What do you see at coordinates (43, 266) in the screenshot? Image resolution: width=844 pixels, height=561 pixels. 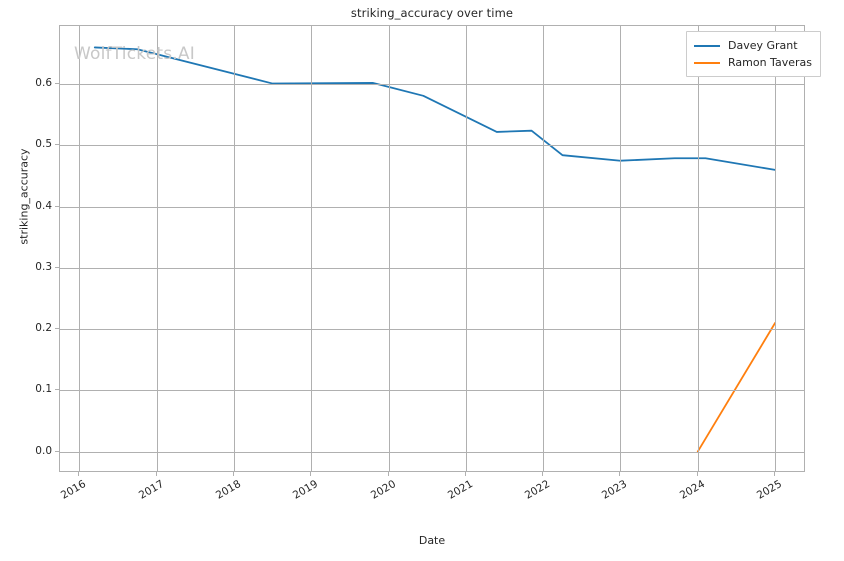 I see `y-axis-tick-label: 0.3` at bounding box center [43, 266].